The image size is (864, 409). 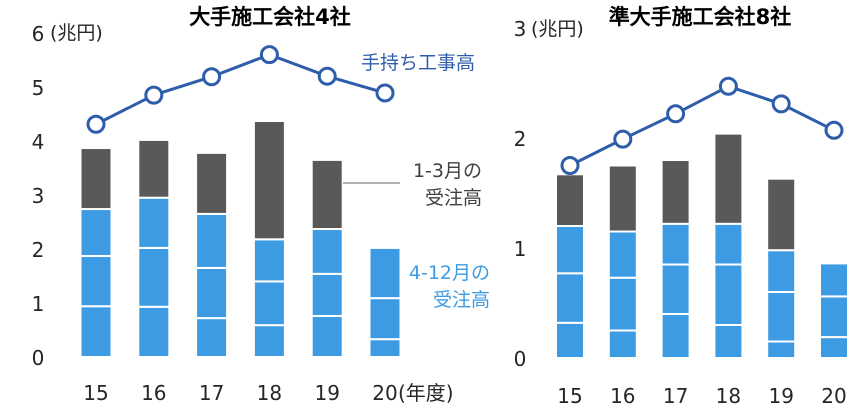 What do you see at coordinates (700, 17) in the screenshot?
I see `chart-title: 準大手施工会社8社` at bounding box center [700, 17].